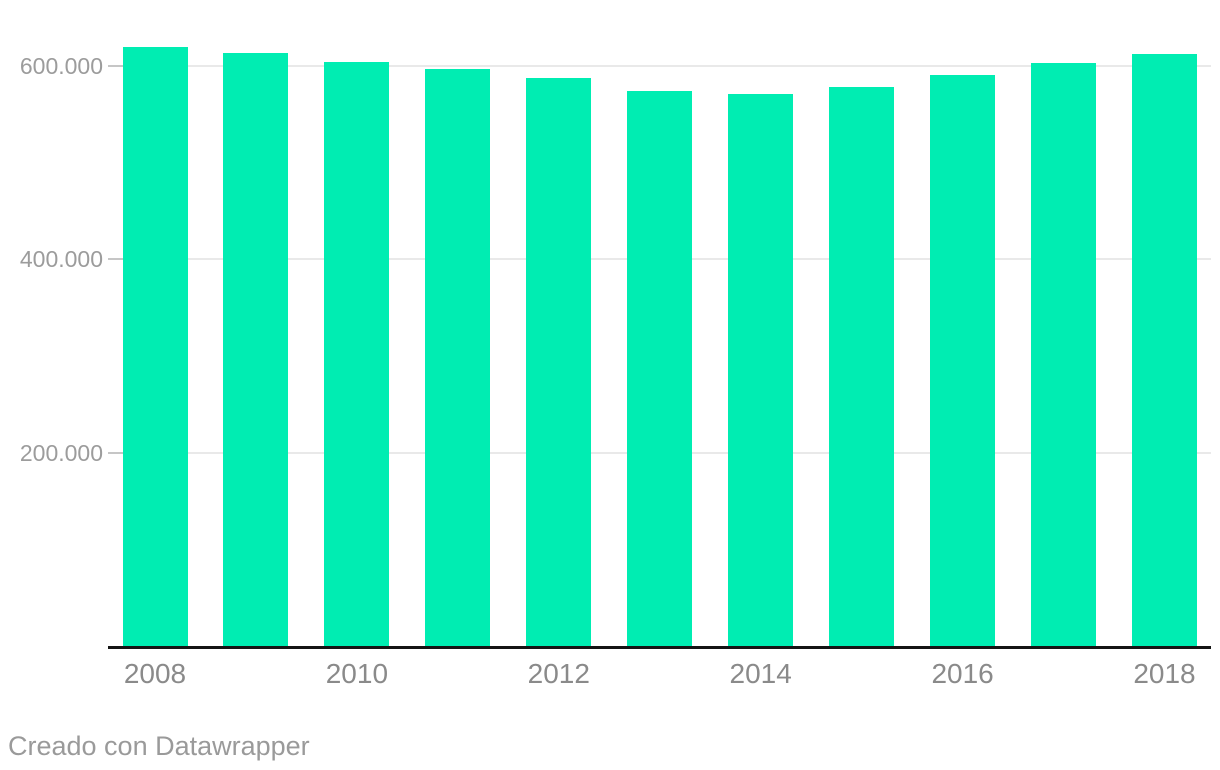 Image resolution: width=1220 pixels, height=770 pixels. I want to click on x-tick-label-2014: 2014, so click(760, 673).